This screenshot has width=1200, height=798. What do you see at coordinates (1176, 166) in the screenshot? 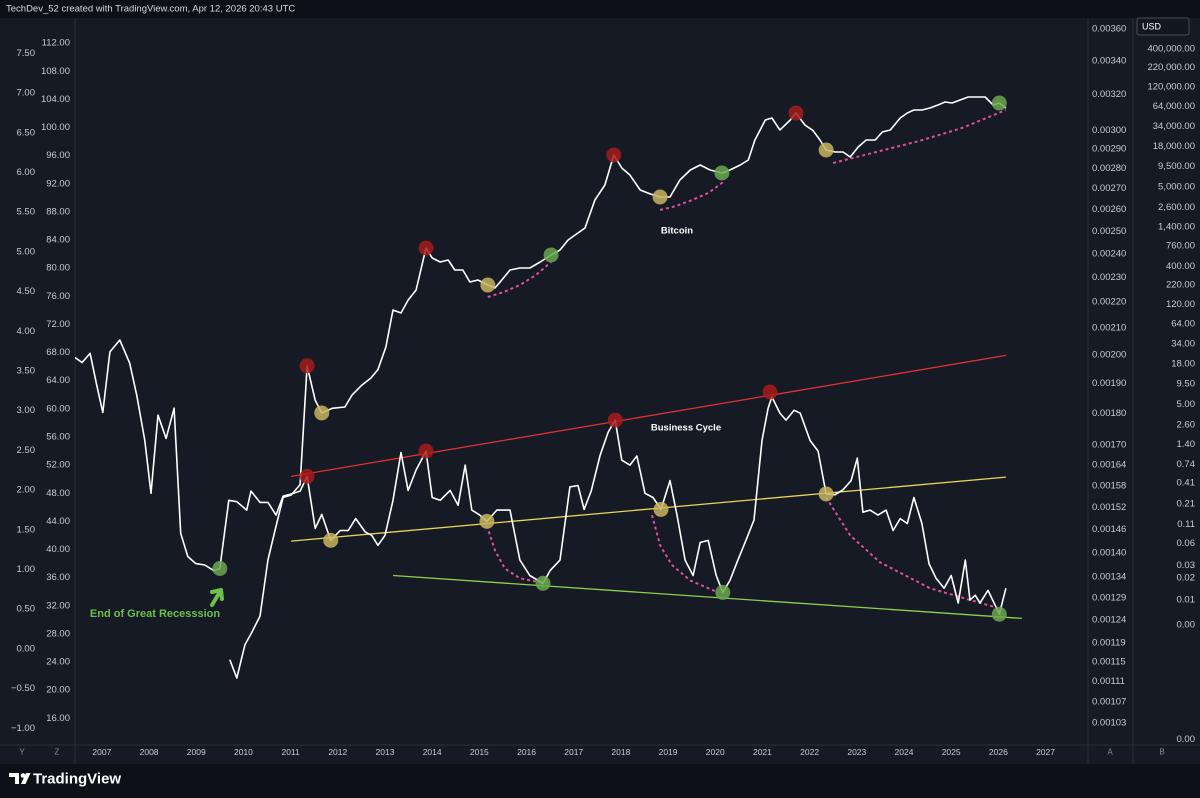
I see `y-tick-label: 9,500.00` at bounding box center [1176, 166].